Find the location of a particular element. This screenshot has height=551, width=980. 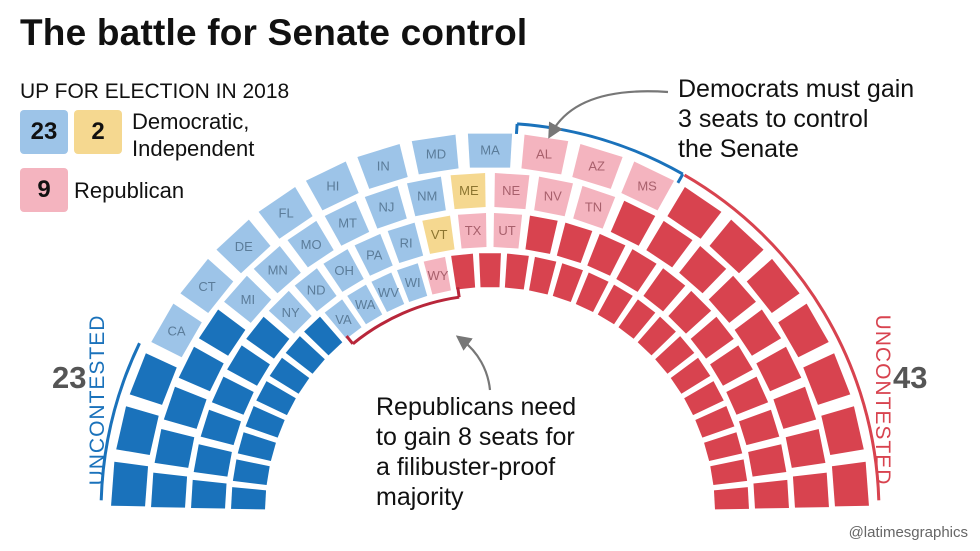

seat-label-ca: CA is located at coordinates (176, 331).